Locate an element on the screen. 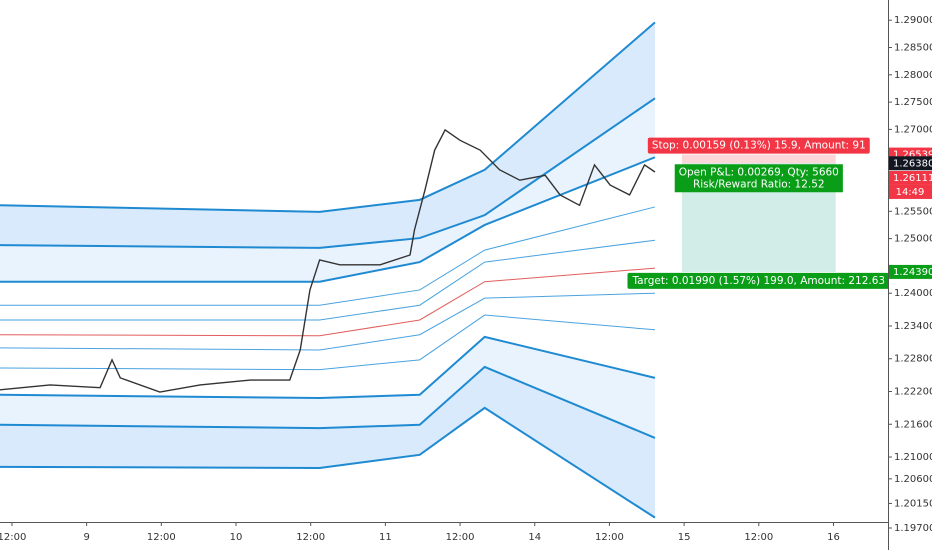  x-tick-label: 9 is located at coordinates (86, 537).